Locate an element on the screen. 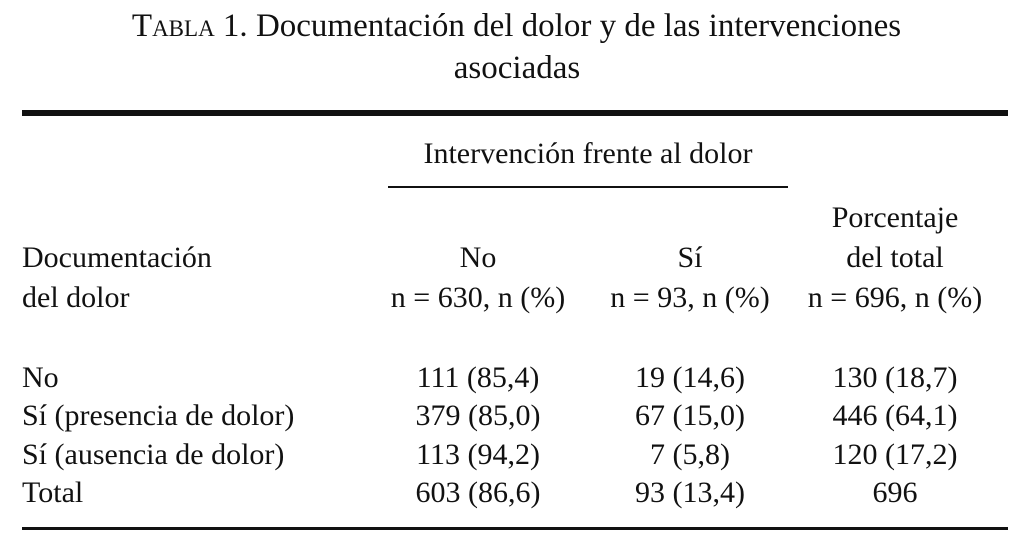  column-n: n = 630, n (%) is located at coordinates (478, 297).